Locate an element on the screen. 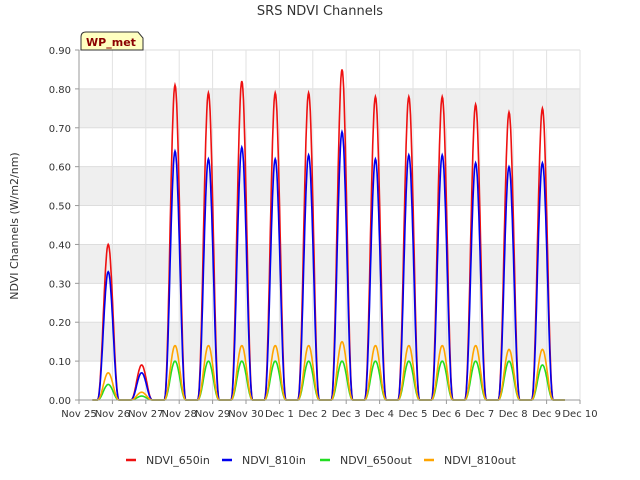  y-tick-label: 0.60 is located at coordinates (60, 168).